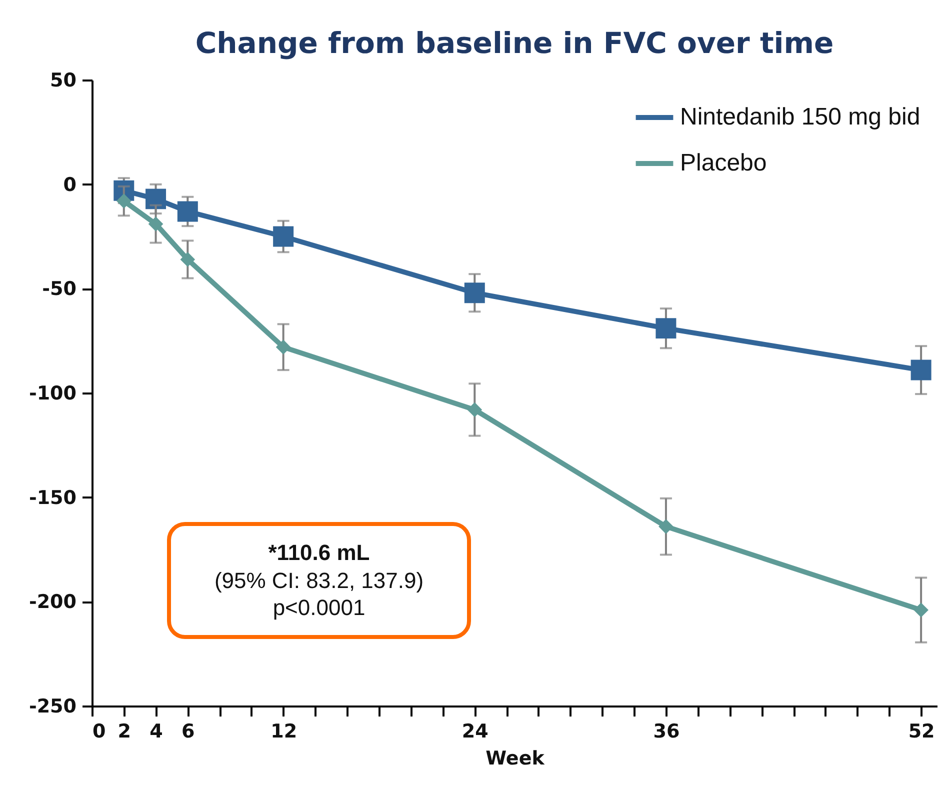 Image resolution: width=949 pixels, height=803 pixels. What do you see at coordinates (514, 43) in the screenshot?
I see `chart-title: Change from baseline in FVC over time` at bounding box center [514, 43].